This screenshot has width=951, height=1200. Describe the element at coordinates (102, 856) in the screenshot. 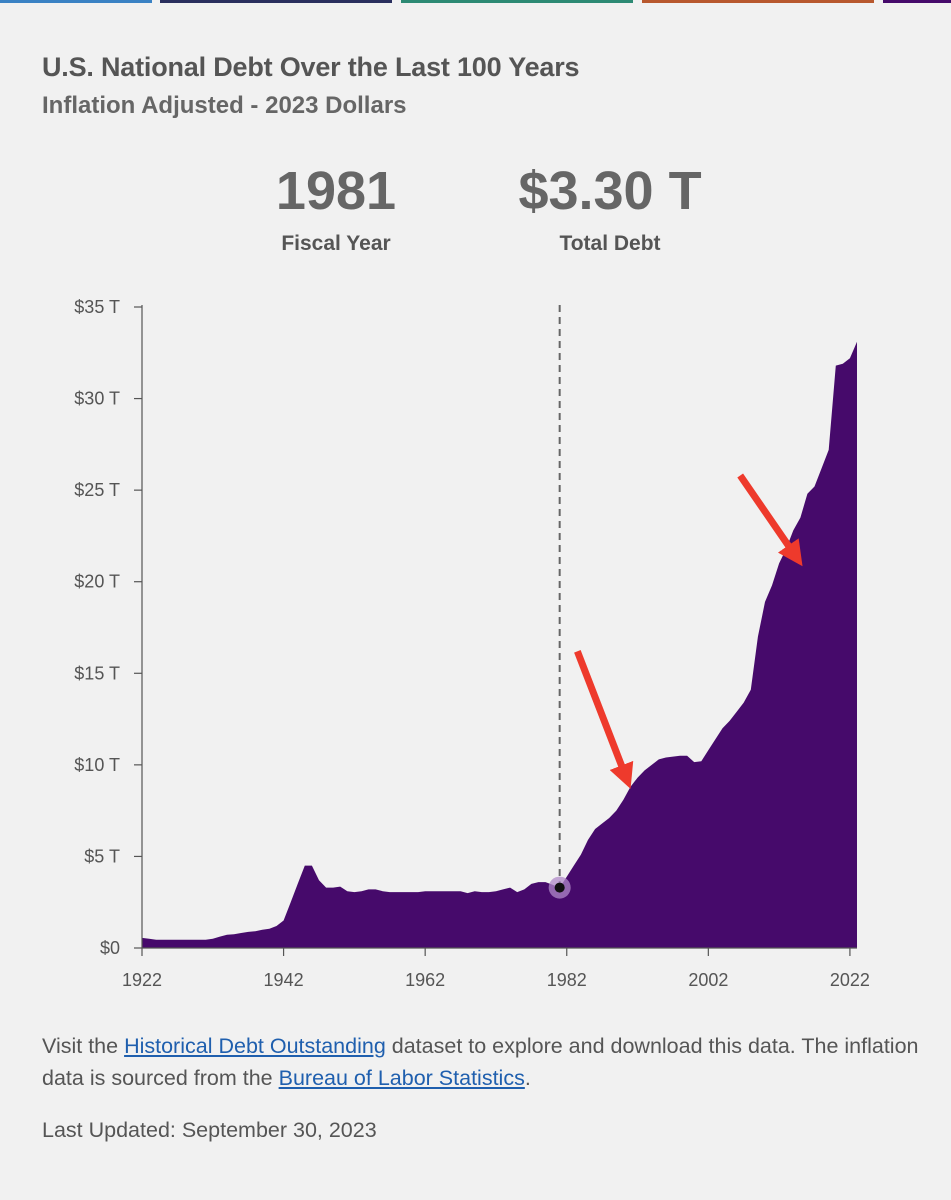

I see `y-tick-label: $5 T` at that location.